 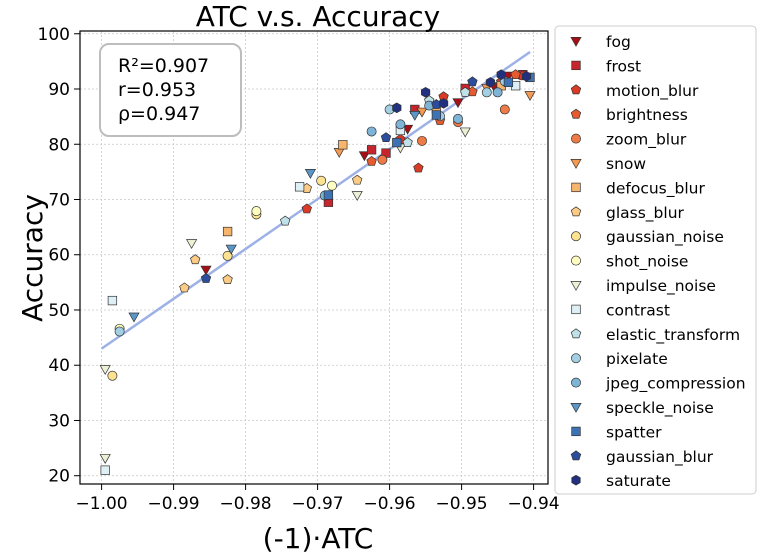 What do you see at coordinates (32, 258) in the screenshot?
I see `y-axis-label: Accuracy` at bounding box center [32, 258].